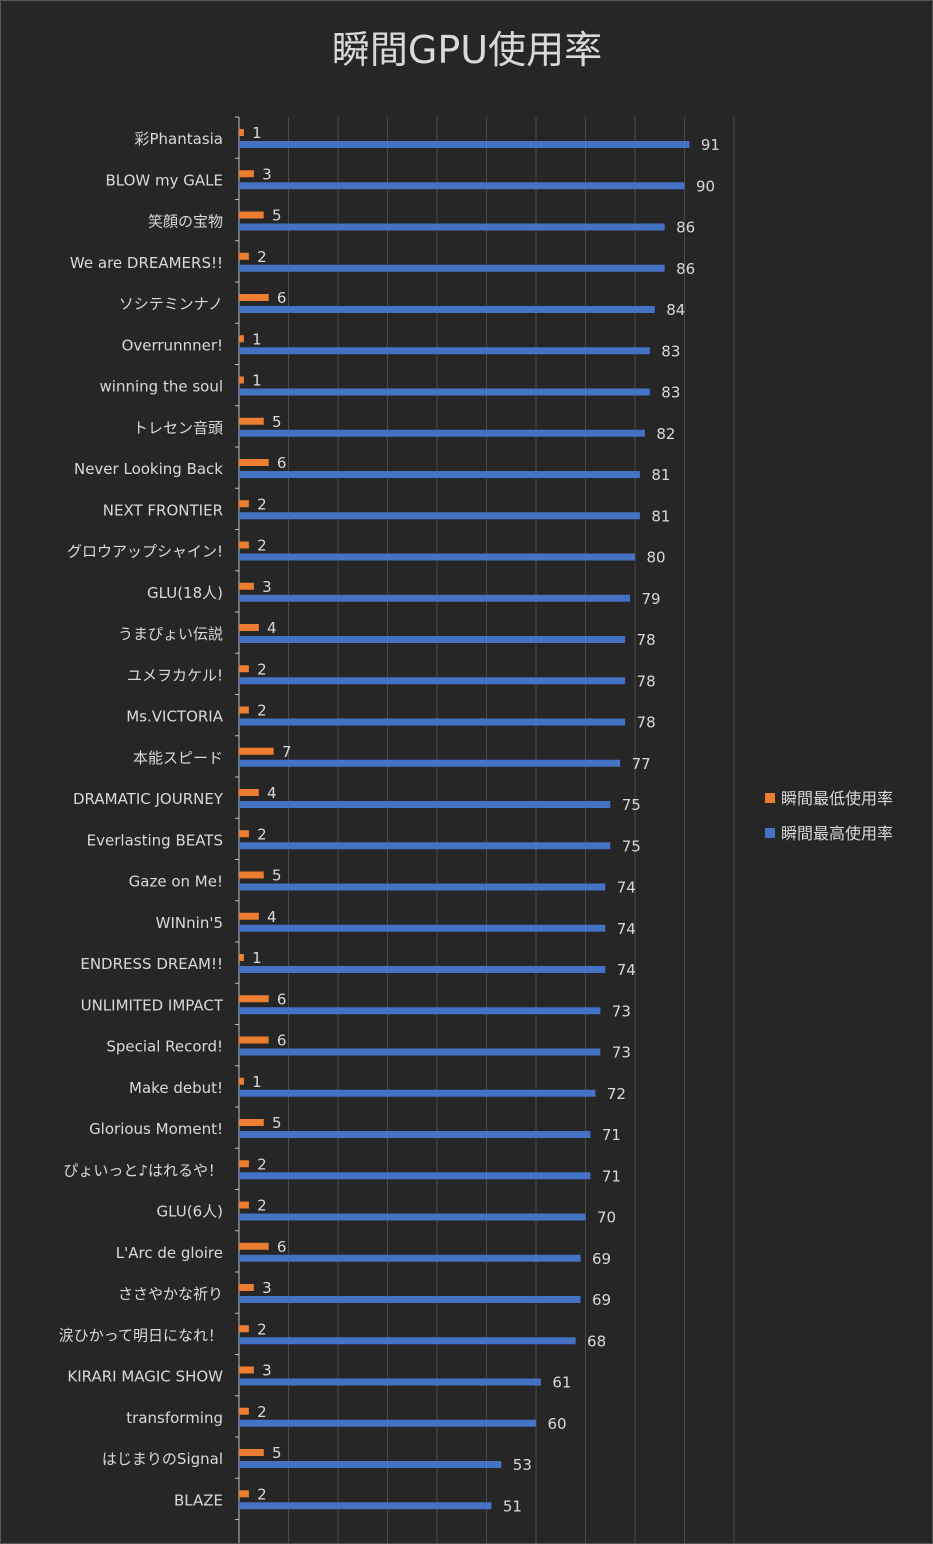 The width and height of the screenshot is (933, 1544). I want to click on data-label-max-10: 80, so click(655, 558).